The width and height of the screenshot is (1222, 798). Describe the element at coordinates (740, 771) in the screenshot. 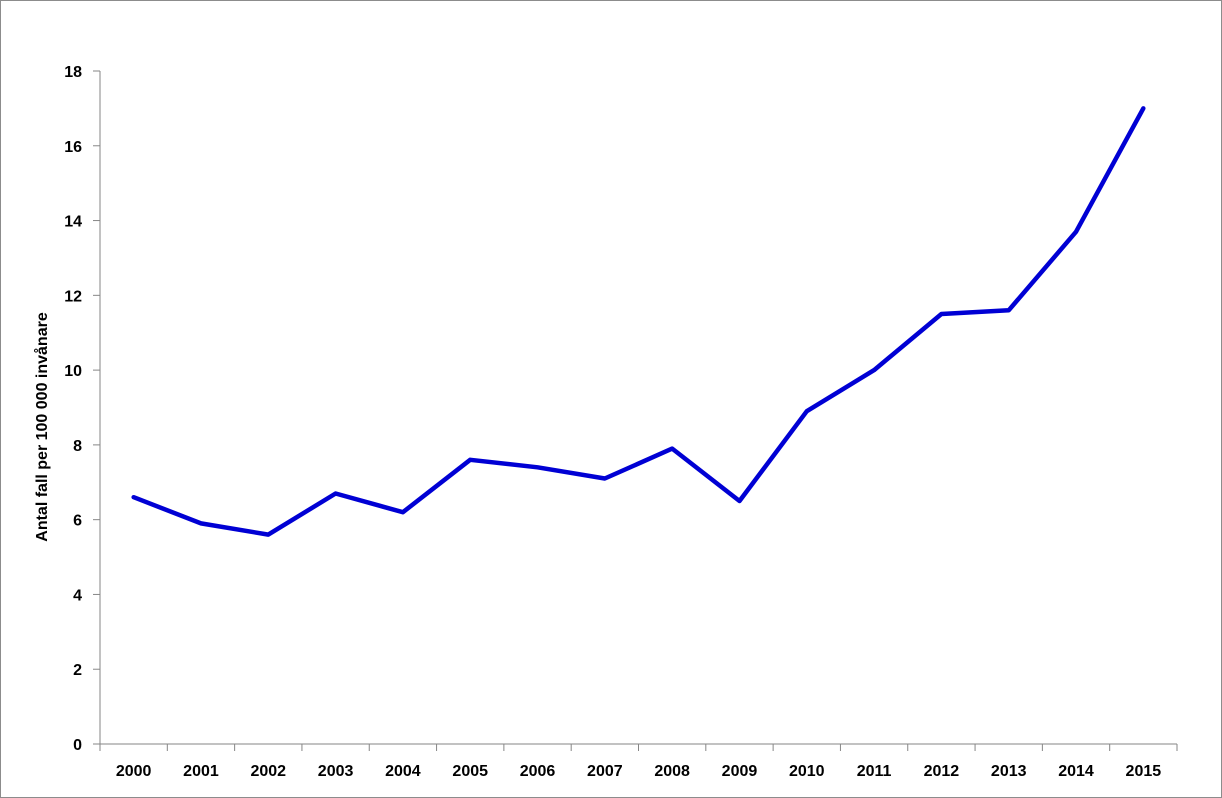

I see `x-tick-label: 2009` at that location.